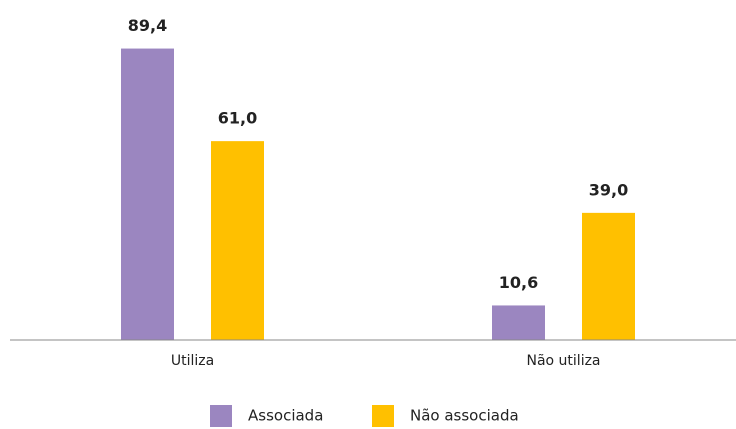 The height and width of the screenshot is (429, 736). Describe the element at coordinates (192, 361) in the screenshot. I see `x-tick-label: Utiliza` at that location.